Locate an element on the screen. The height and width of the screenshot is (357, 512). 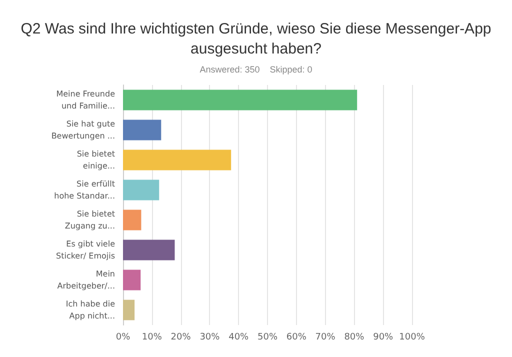
chart-subtitle: Answered: 350 Skipped: 0 is located at coordinates (256, 69).